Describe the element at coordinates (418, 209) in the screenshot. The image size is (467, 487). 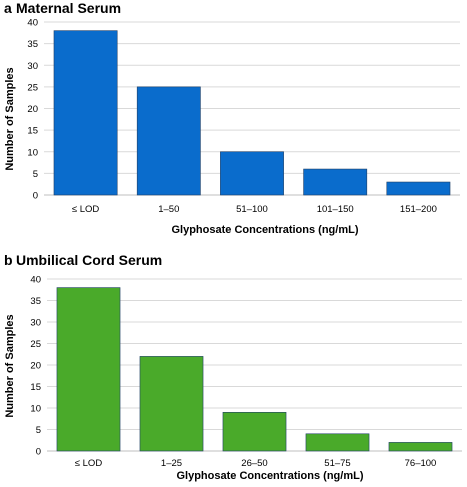
I see `x-tick-label: 151–200` at that location.